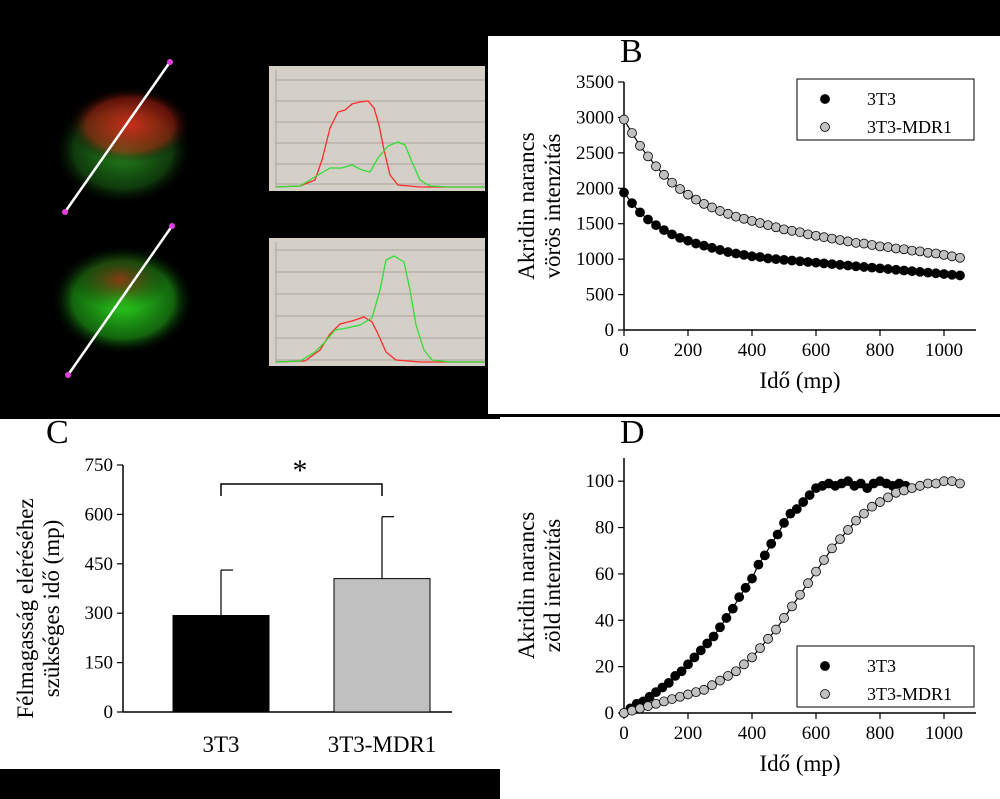 Image resolution: width=1000 pixels, height=799 pixels. I want to click on panel-label-d: D, so click(632, 432).